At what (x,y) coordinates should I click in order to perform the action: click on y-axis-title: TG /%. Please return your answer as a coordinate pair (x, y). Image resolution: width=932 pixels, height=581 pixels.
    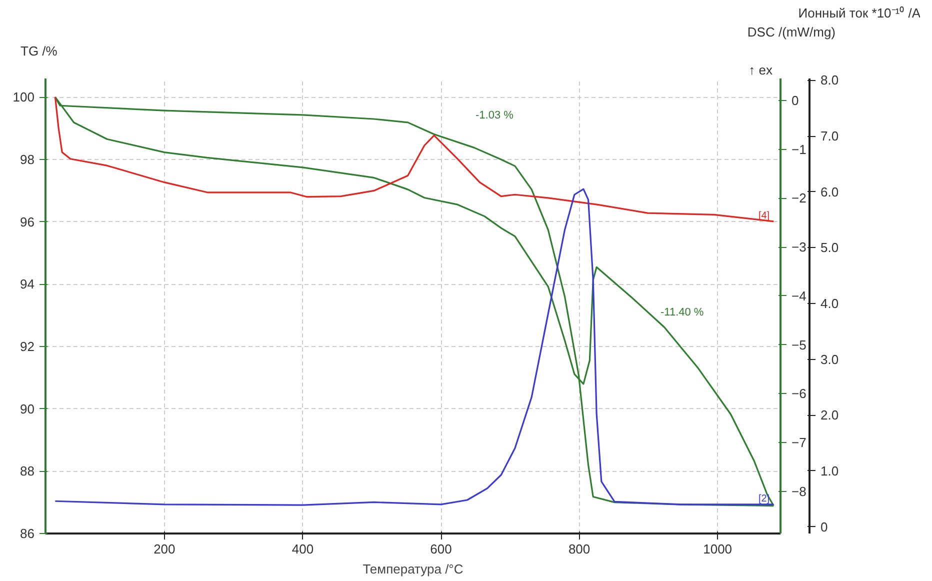
    Looking at the image, I should click on (39, 51).